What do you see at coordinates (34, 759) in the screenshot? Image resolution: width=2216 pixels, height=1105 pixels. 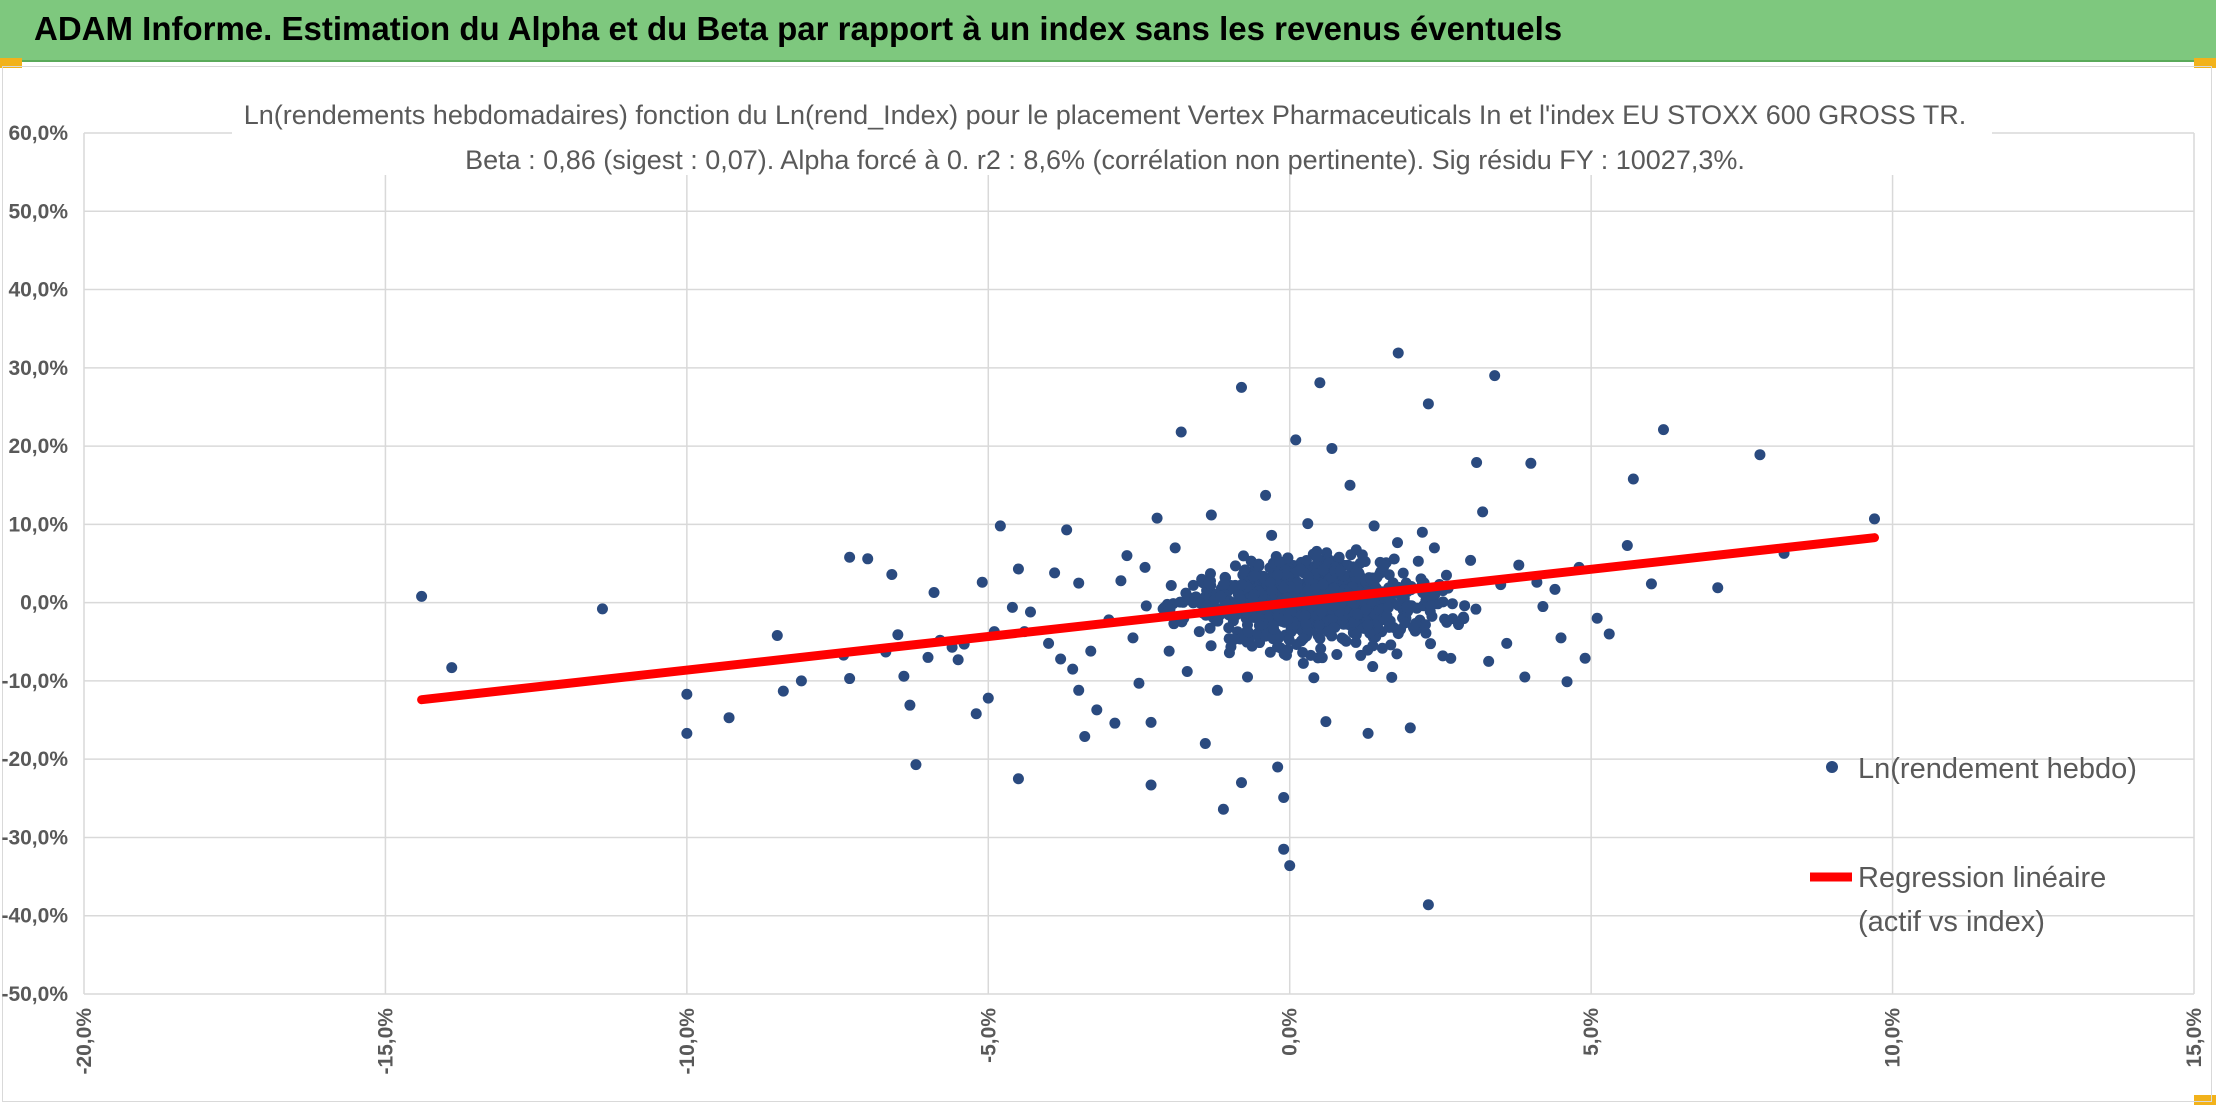 I see `y-tick-label: -20,0%` at bounding box center [34, 759].